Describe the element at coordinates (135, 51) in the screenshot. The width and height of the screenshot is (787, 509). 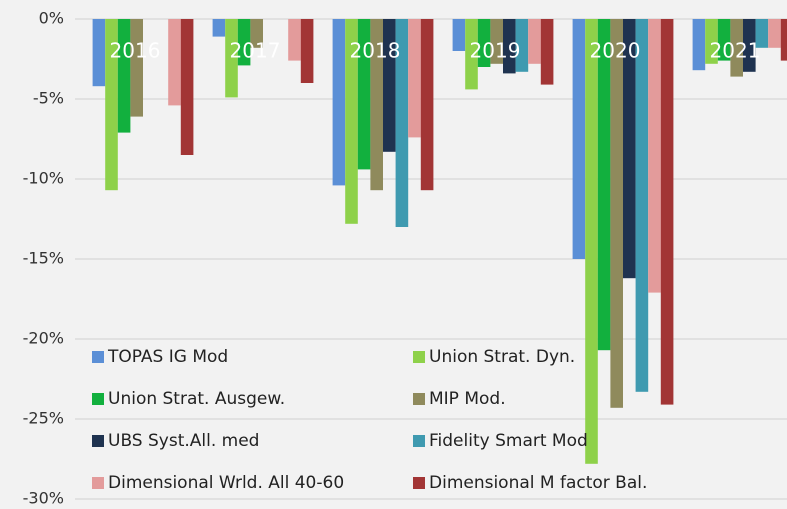
I see `x-category-label: 2016` at that location.